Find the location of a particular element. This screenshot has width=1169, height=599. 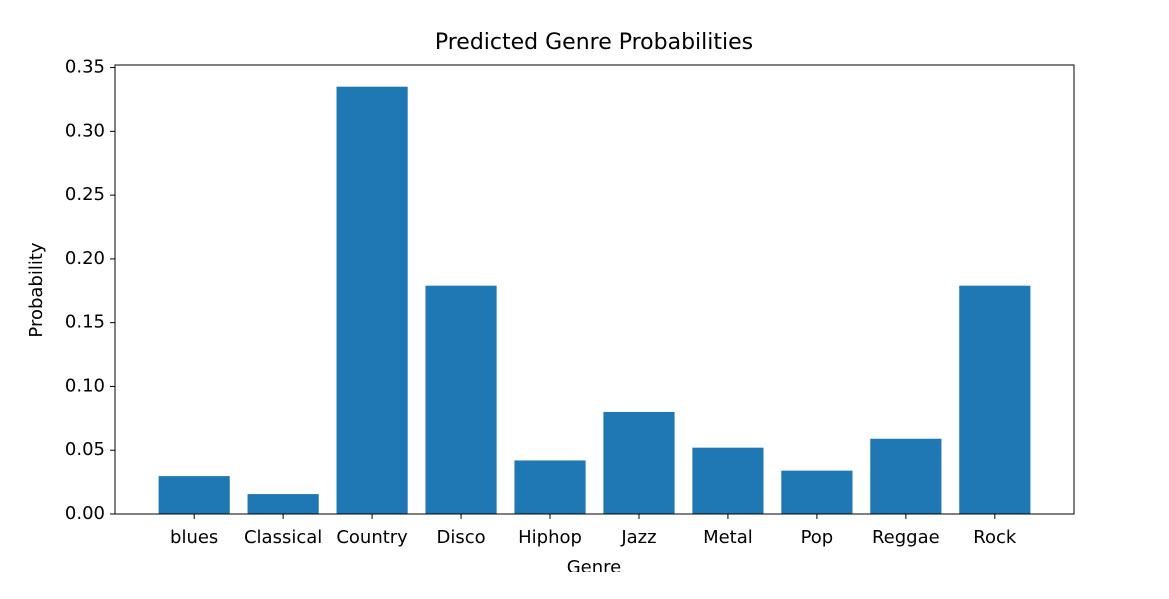

chart-title: Predicted Genre Probabilities is located at coordinates (594, 42).